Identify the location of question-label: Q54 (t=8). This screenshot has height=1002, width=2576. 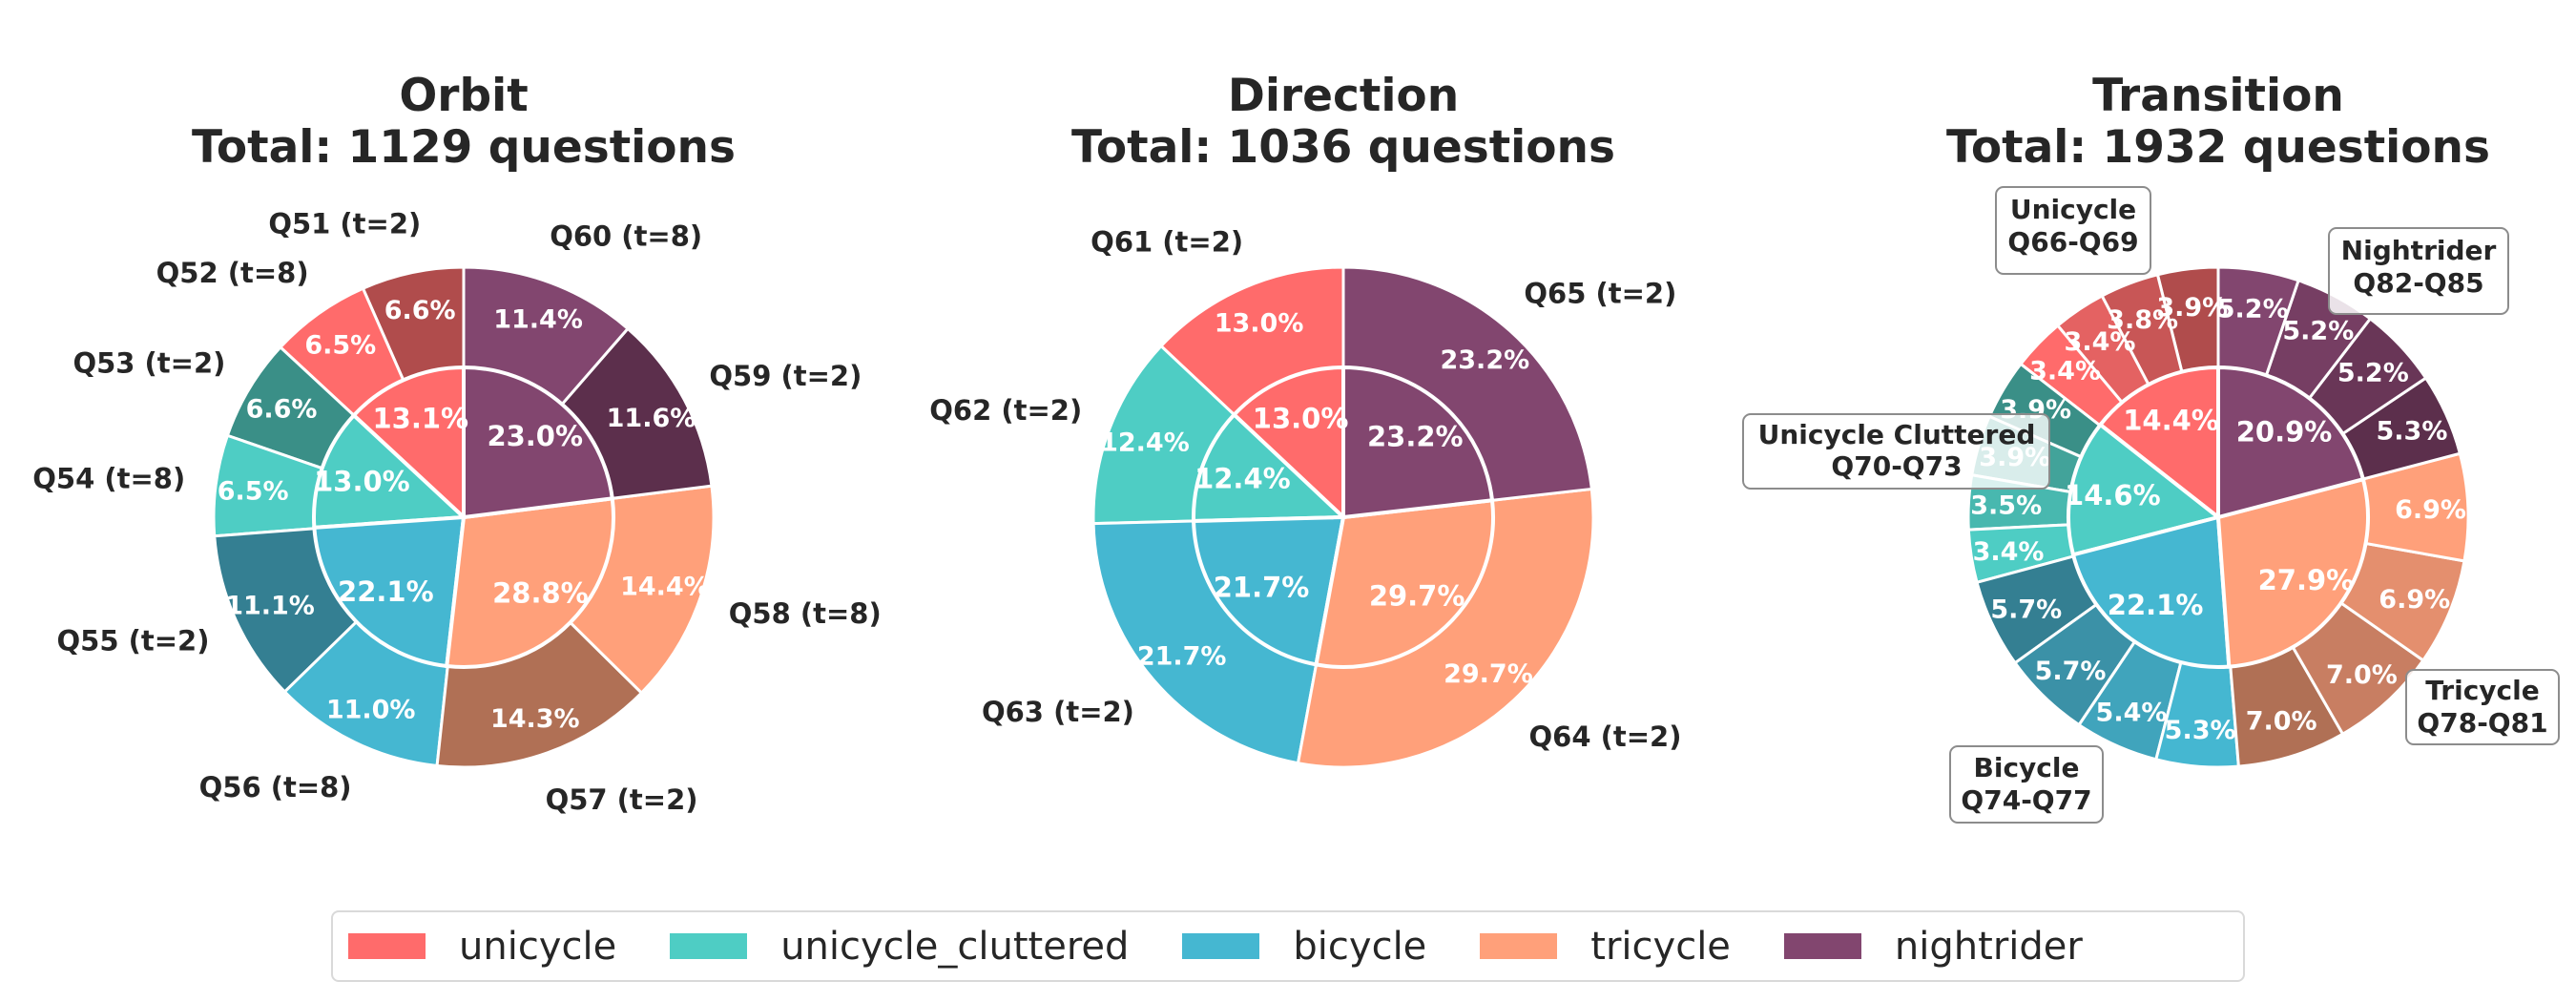
(108, 479).